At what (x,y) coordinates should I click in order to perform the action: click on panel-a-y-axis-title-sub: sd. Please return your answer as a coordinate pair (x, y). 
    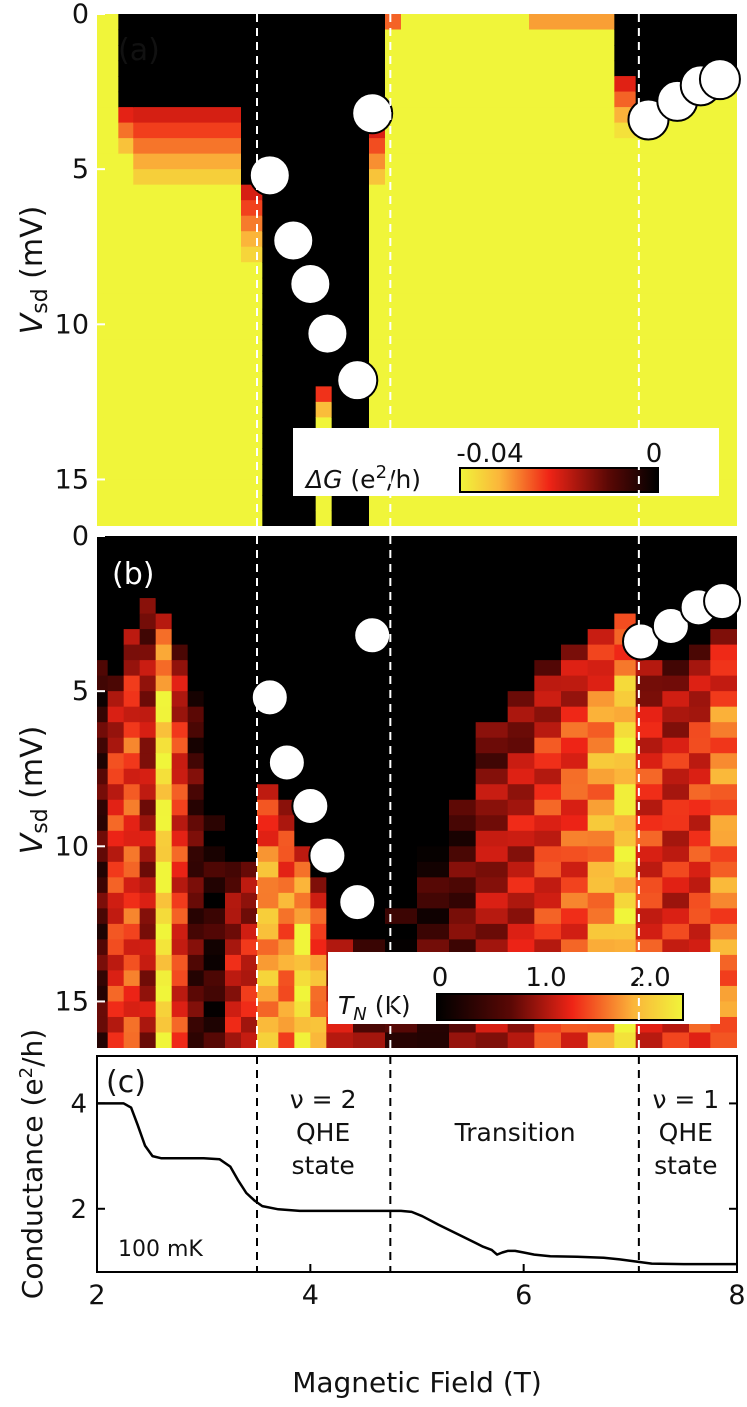
    Looking at the image, I should click on (40, 300).